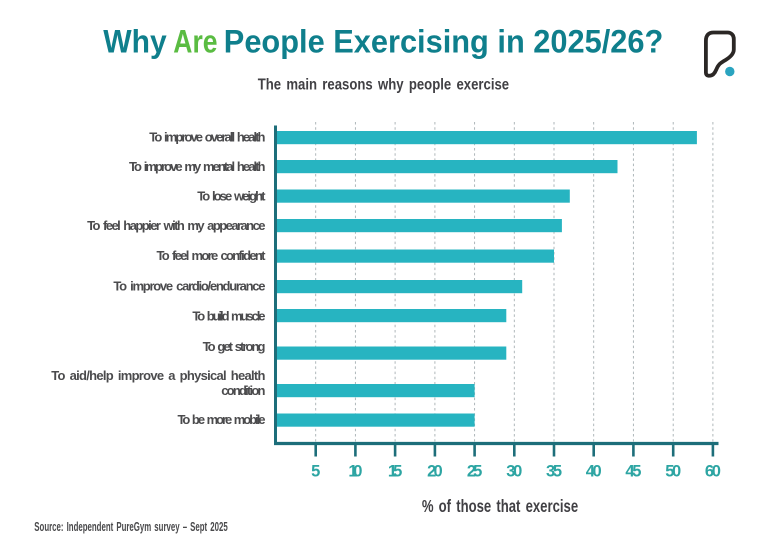  Describe the element at coordinates (176, 225) in the screenshot. I see `svg-text:To feel happier with my appear: To feel happier with my appearance` at that location.